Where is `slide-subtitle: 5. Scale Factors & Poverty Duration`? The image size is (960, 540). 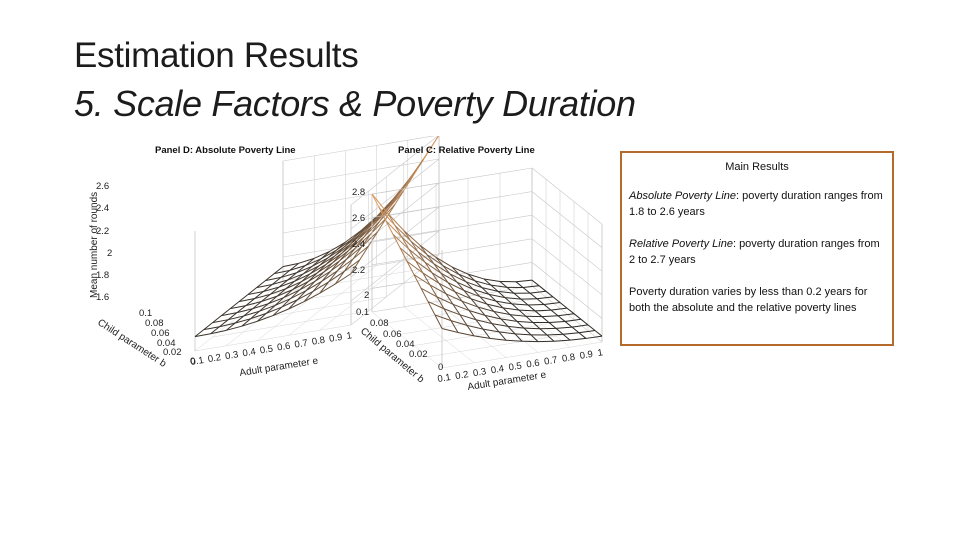
slide-subtitle: 5. Scale Factors & Poverty Duration is located at coordinates (355, 103).